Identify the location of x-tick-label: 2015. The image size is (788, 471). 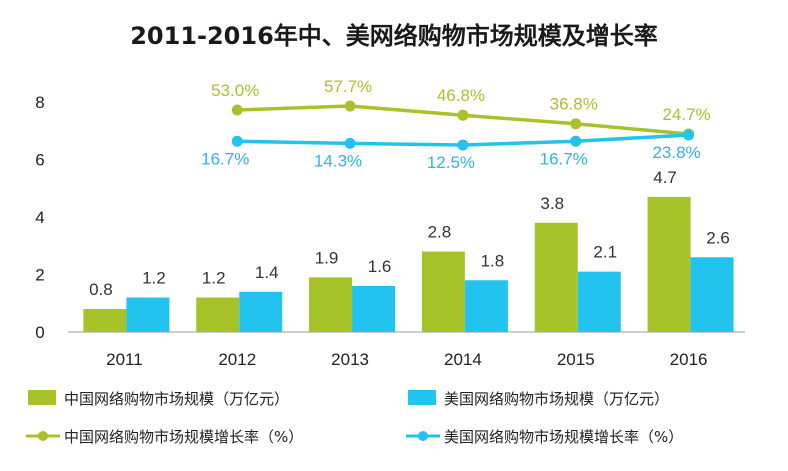
(576, 359).